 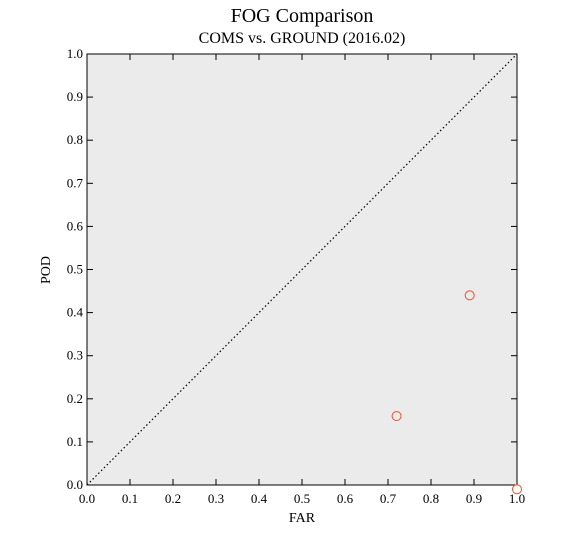 I want to click on y-tick-label: 1.0, so click(x=75, y=53).